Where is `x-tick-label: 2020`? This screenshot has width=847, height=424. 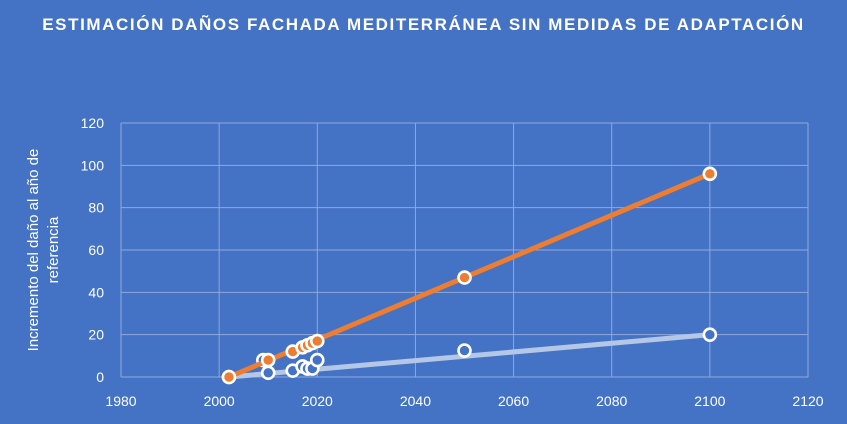 x-tick-label: 2020 is located at coordinates (317, 401).